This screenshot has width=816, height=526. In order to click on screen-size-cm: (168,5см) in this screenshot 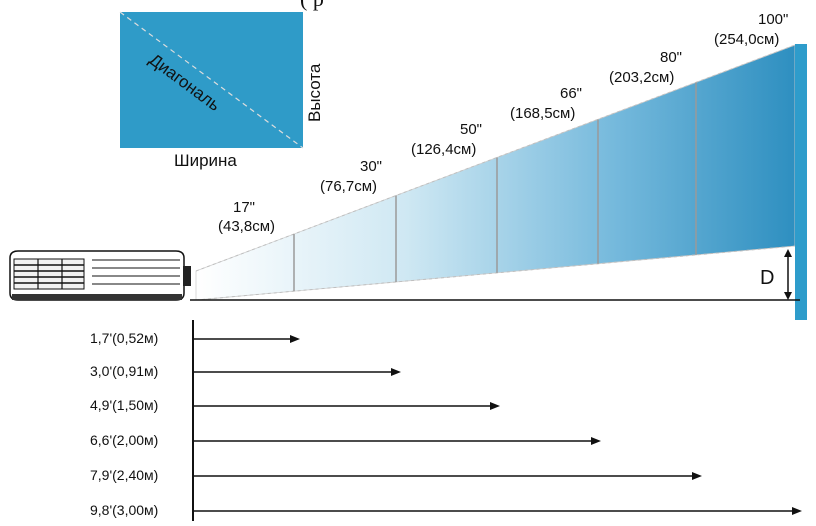, I will do `click(542, 113)`.